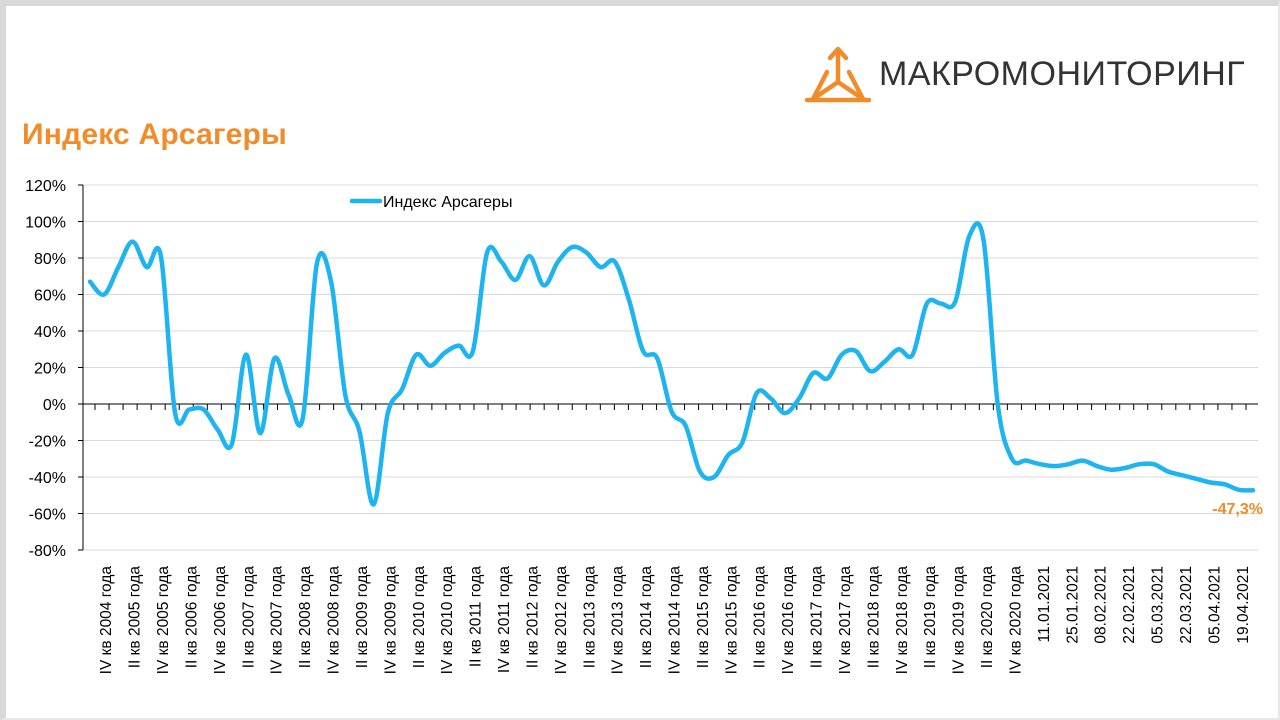 The width and height of the screenshot is (1280, 720). I want to click on logo-text: МАКРОМОНИТОРИНГ, so click(1062, 74).